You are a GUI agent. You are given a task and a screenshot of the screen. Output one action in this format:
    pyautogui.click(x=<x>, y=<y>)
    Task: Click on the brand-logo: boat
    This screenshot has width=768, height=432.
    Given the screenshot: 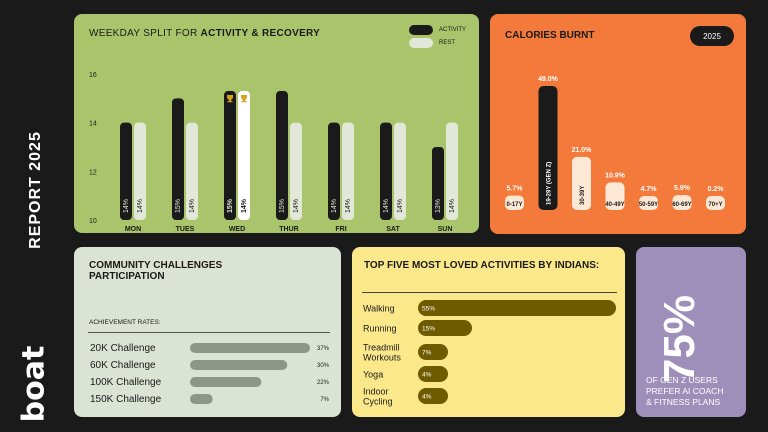 What is the action you would take?
    pyautogui.click(x=34, y=384)
    